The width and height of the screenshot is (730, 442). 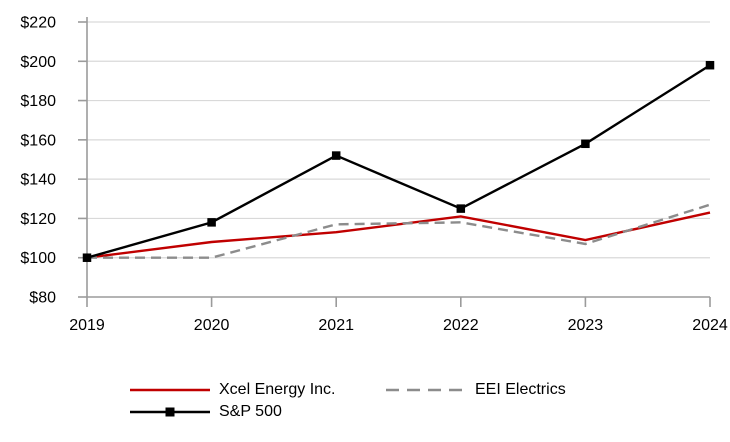 I want to click on legend-item-sp-500: S&P 500, so click(x=205, y=412).